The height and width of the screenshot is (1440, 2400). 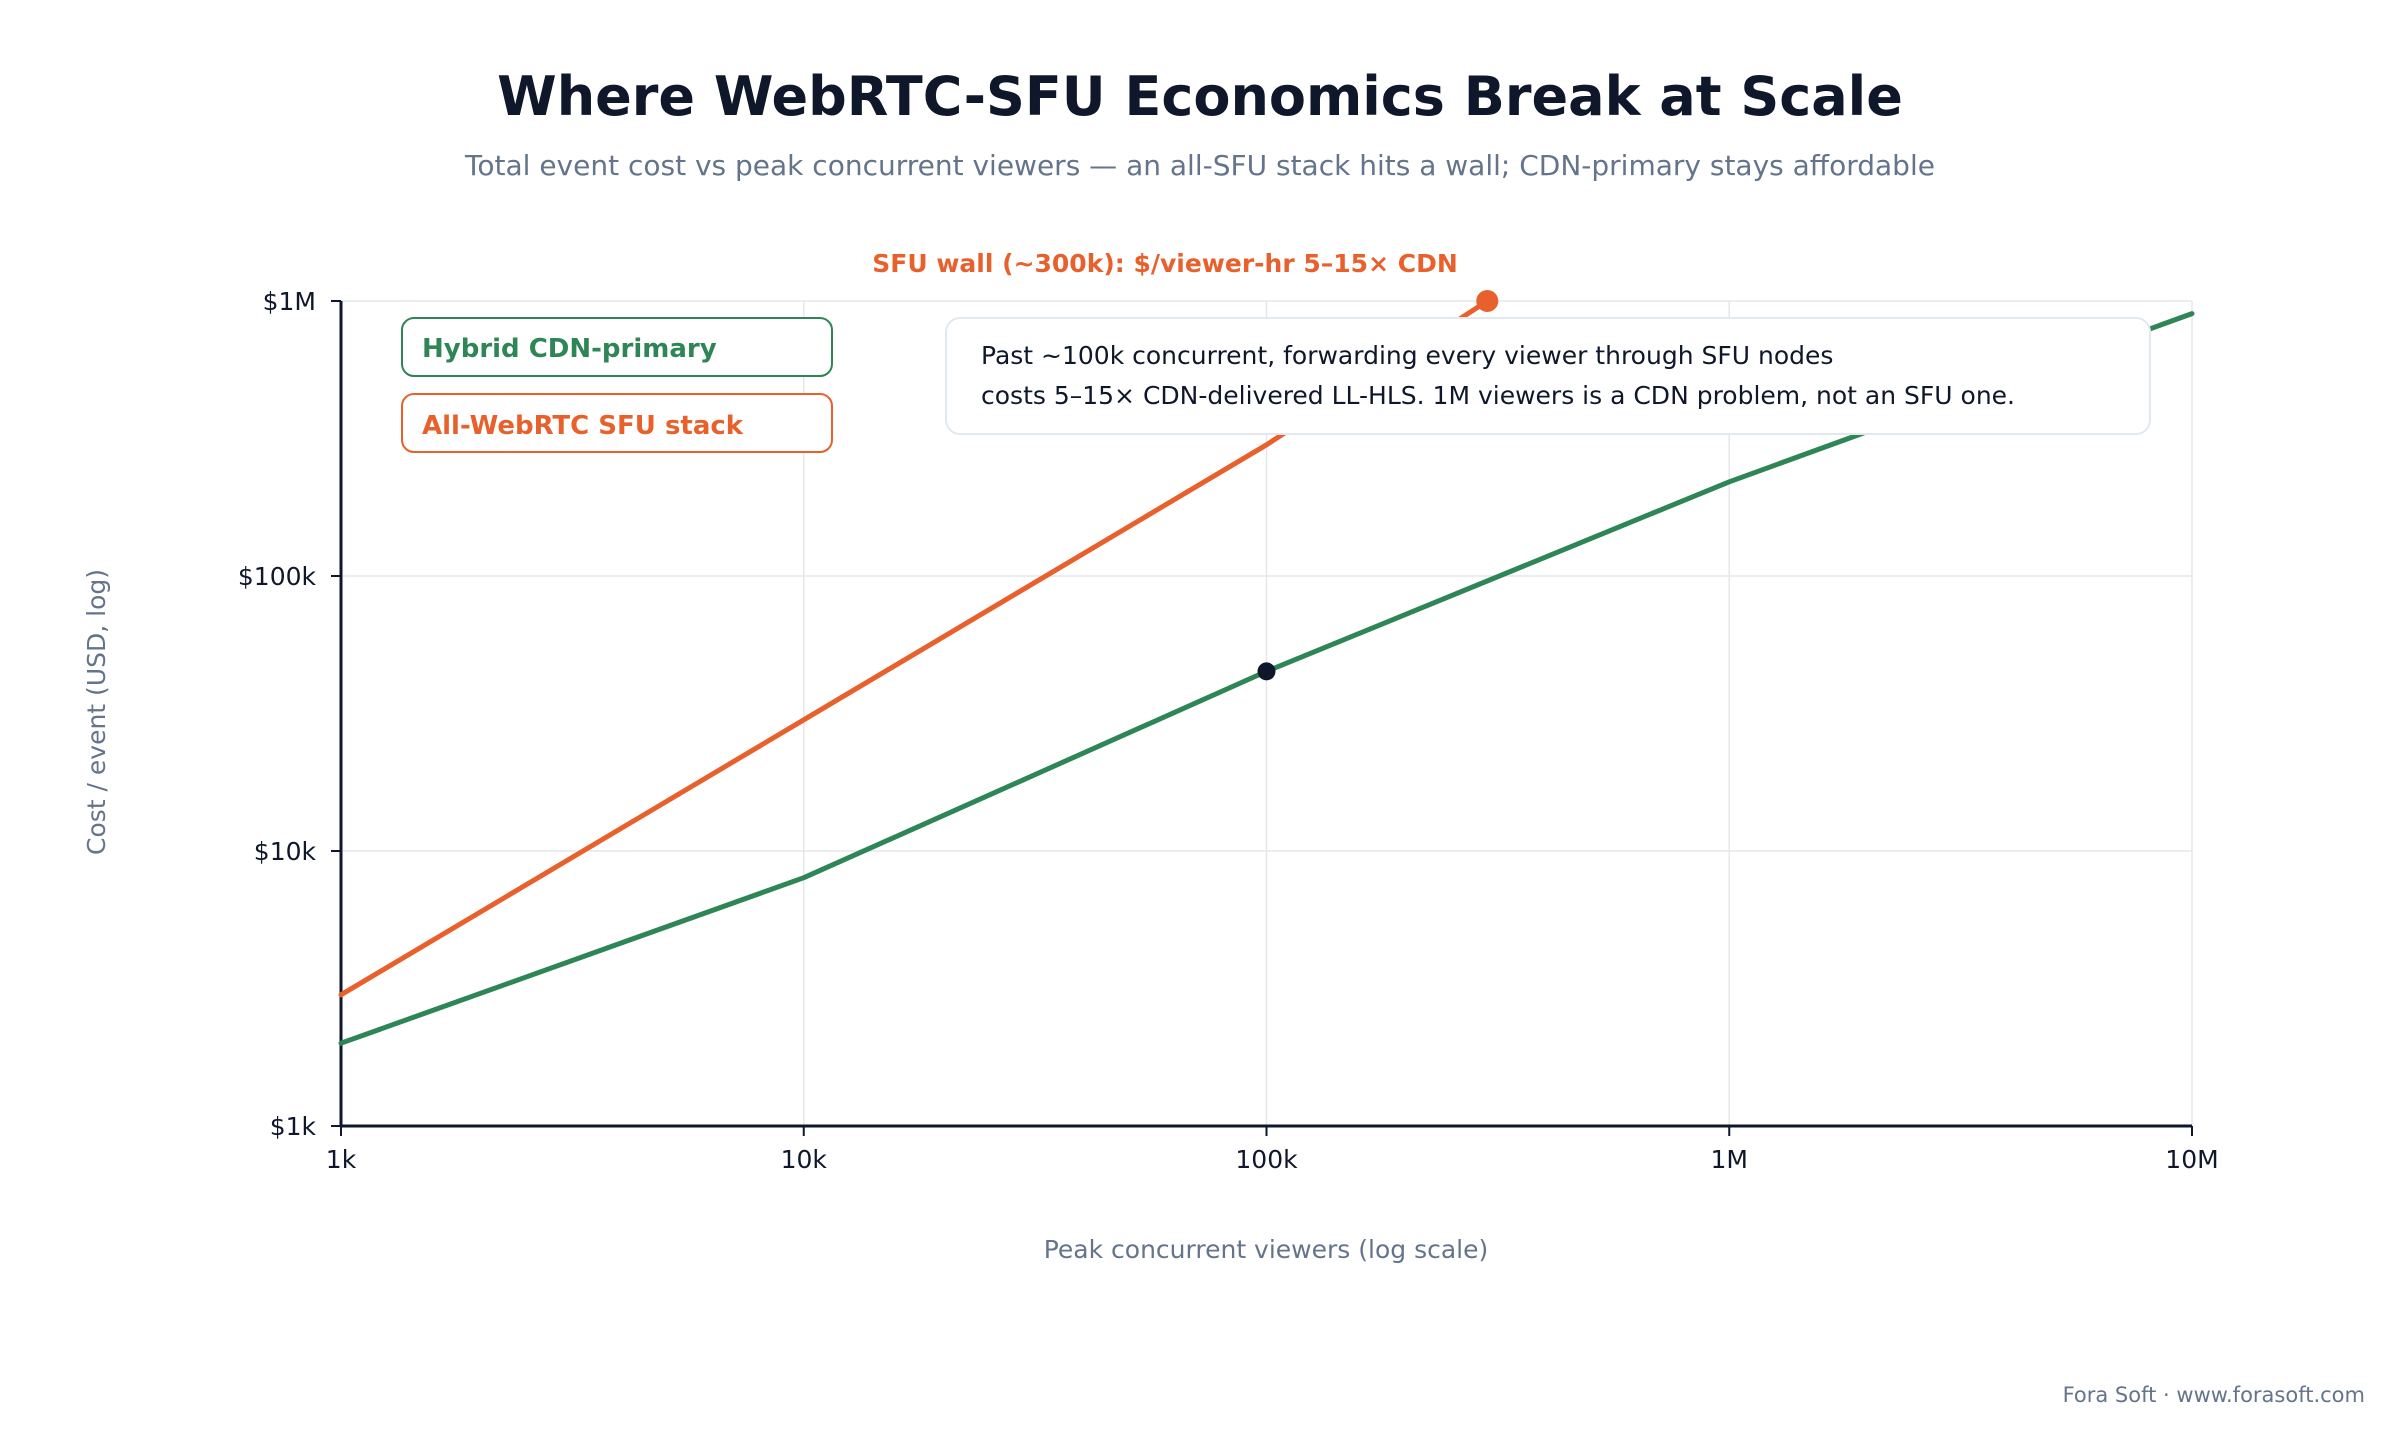 I want to click on legend-item-hybrid-cdn: Hybrid CDN-primary, so click(x=617, y=347).